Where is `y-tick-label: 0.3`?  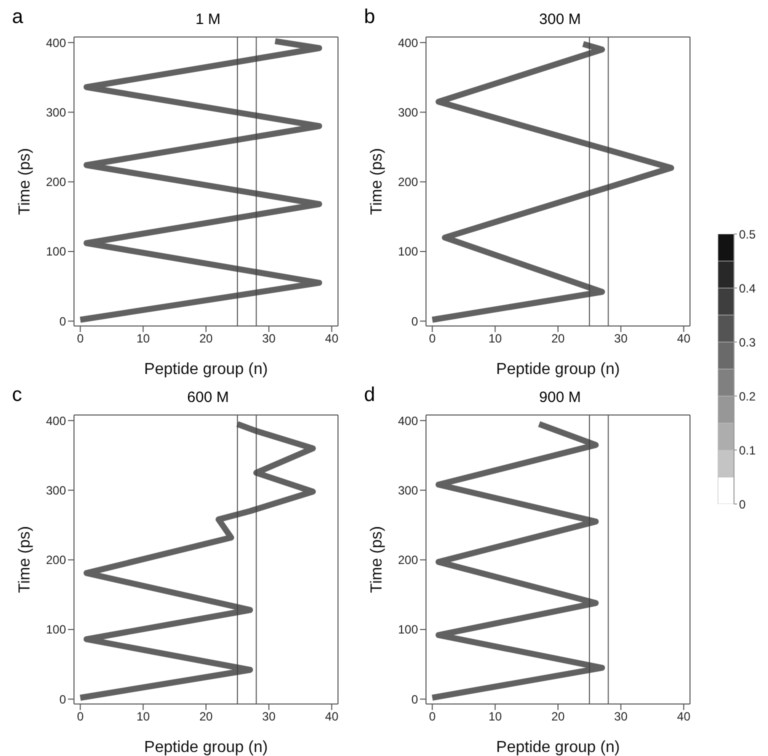
y-tick-label: 0.3 is located at coordinates (747, 342).